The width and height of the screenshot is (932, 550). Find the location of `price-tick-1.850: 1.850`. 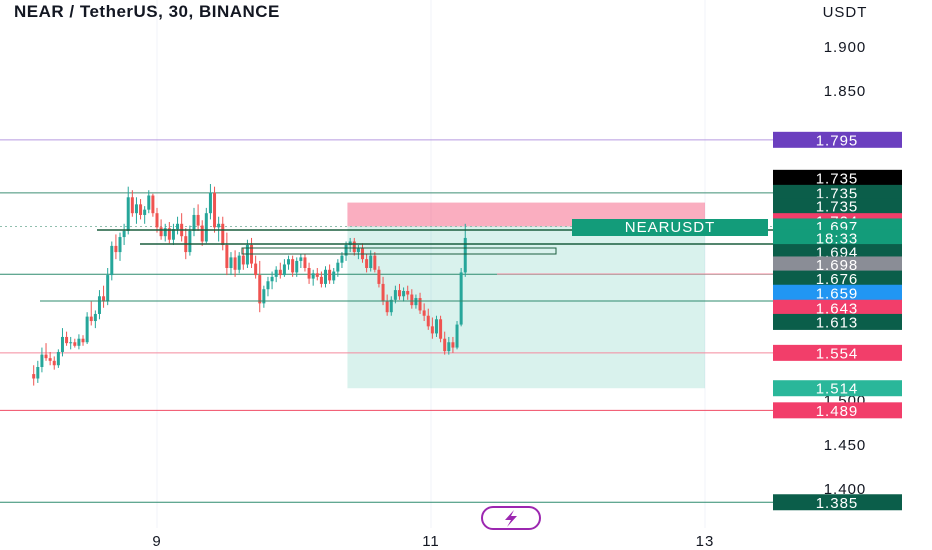

price-tick-1.850: 1.850 is located at coordinates (845, 91).